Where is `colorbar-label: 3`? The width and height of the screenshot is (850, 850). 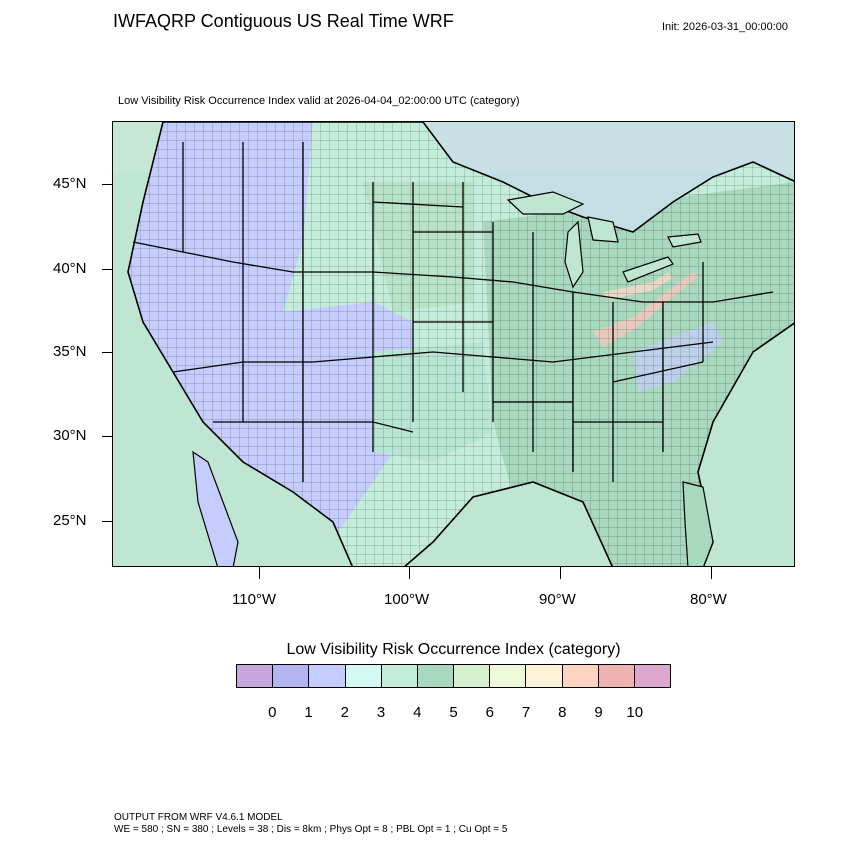
colorbar-label: 3 is located at coordinates (381, 712).